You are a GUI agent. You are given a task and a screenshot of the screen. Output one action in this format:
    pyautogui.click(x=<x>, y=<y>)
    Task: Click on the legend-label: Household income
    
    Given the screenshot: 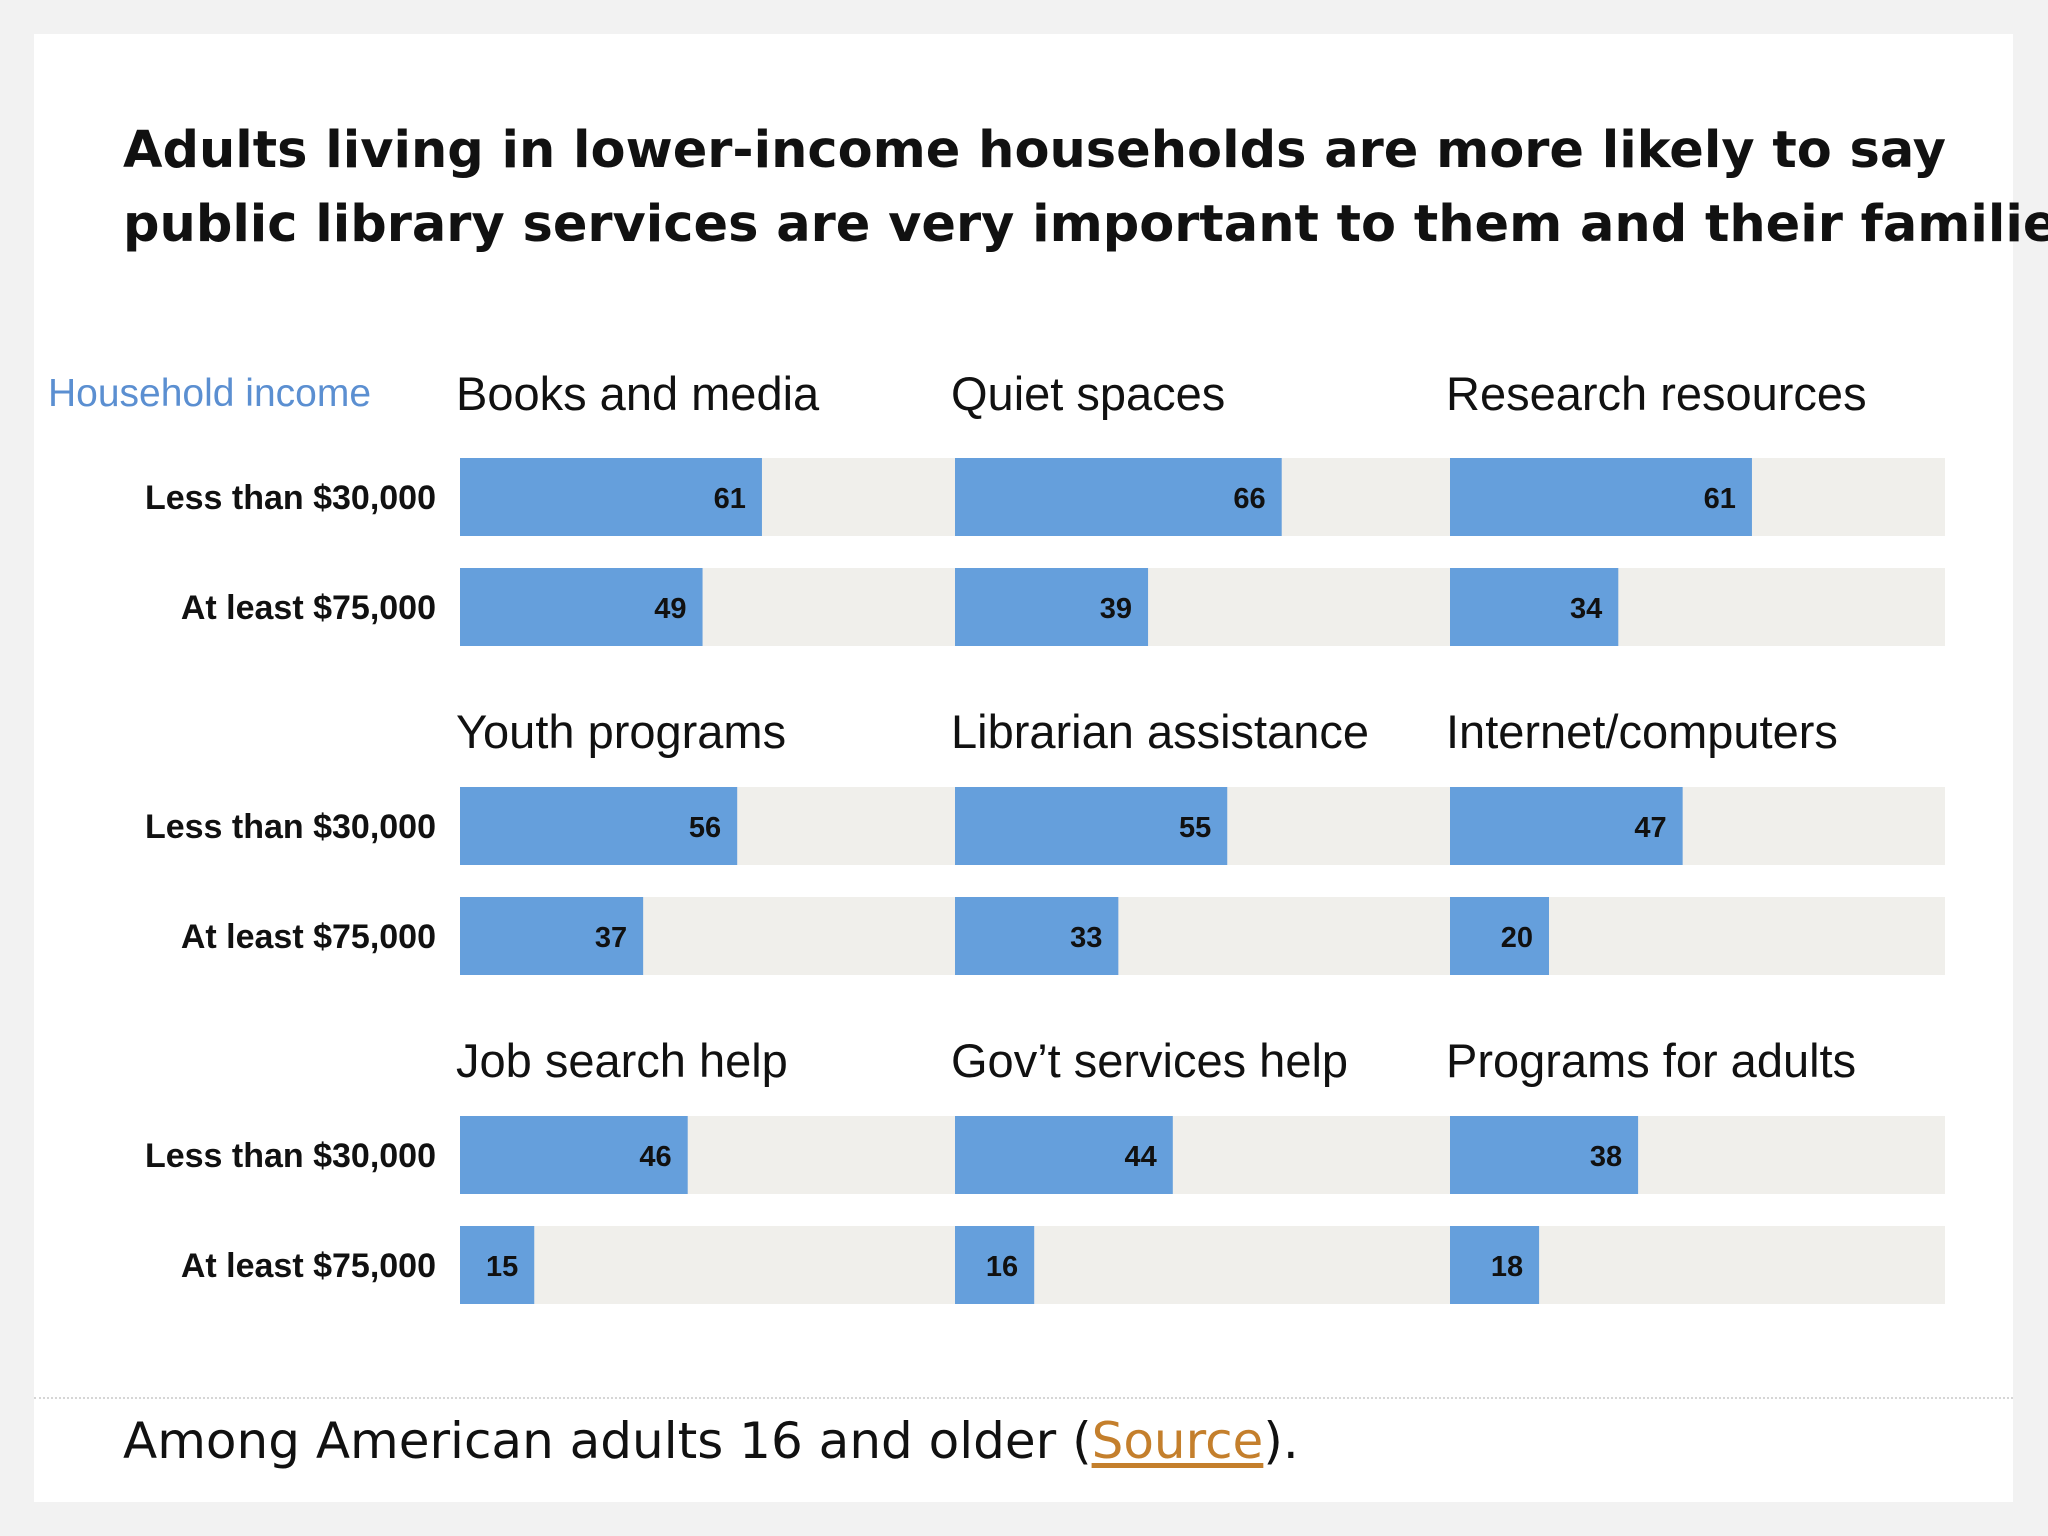 What is the action you would take?
    pyautogui.click(x=210, y=393)
    